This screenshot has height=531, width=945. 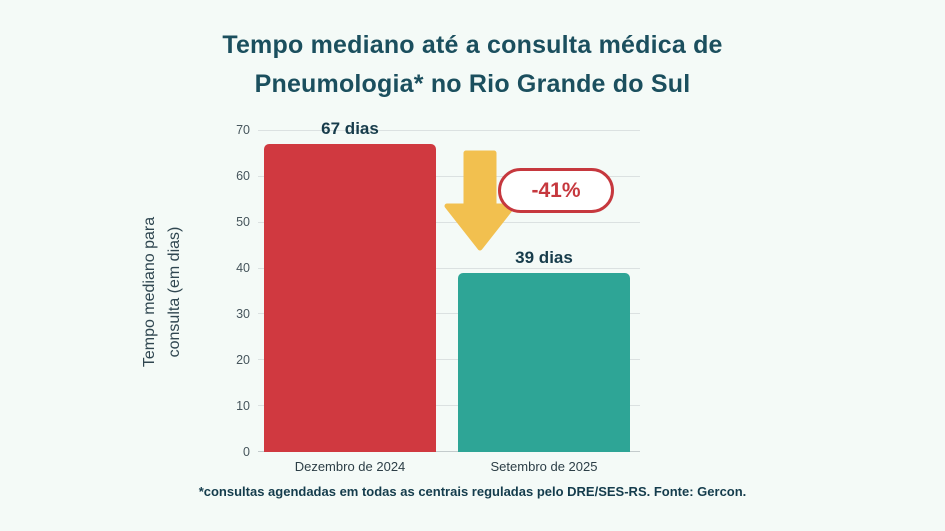 What do you see at coordinates (163, 292) in the screenshot?
I see `y-axis-label: Tempo mediano para consulta (em dias)` at bounding box center [163, 292].